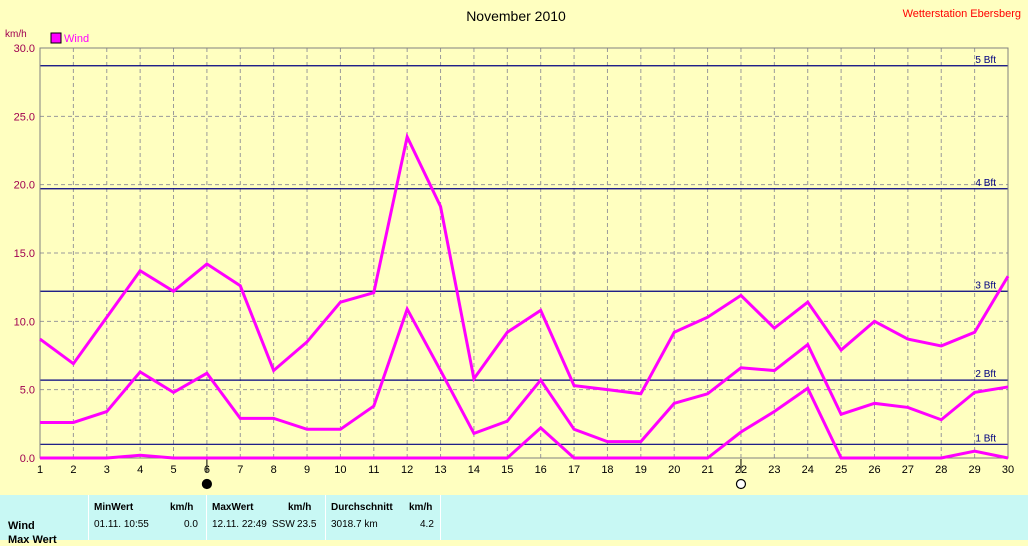  Describe the element at coordinates (233, 507) in the screenshot. I see `header-max-value: MaxWert` at that location.